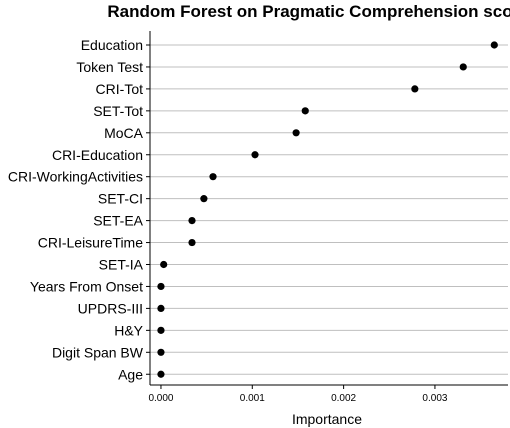 The image size is (510, 428). I want to click on y-tick-label: SET-Tot, so click(118, 111).